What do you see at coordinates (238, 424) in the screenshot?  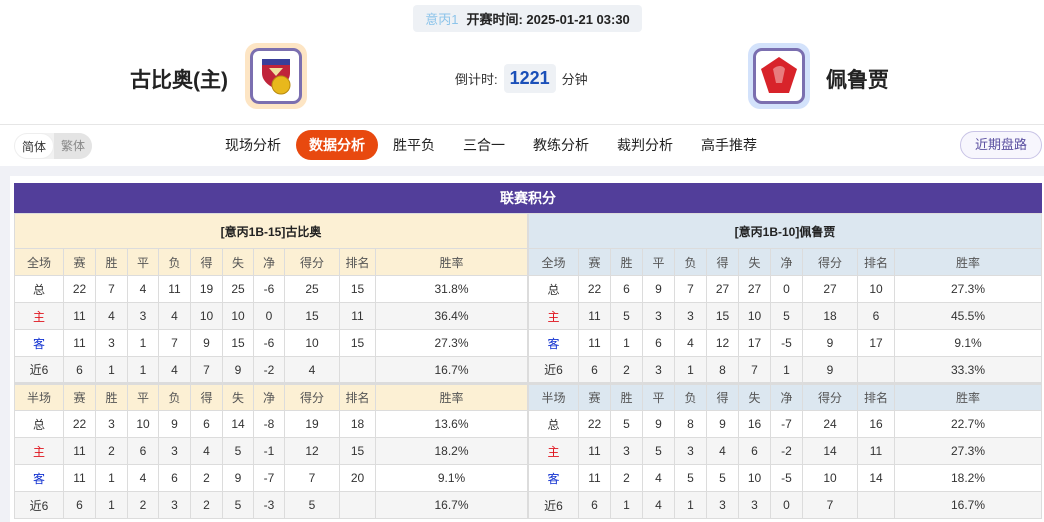 I see `cell: 14` at bounding box center [238, 424].